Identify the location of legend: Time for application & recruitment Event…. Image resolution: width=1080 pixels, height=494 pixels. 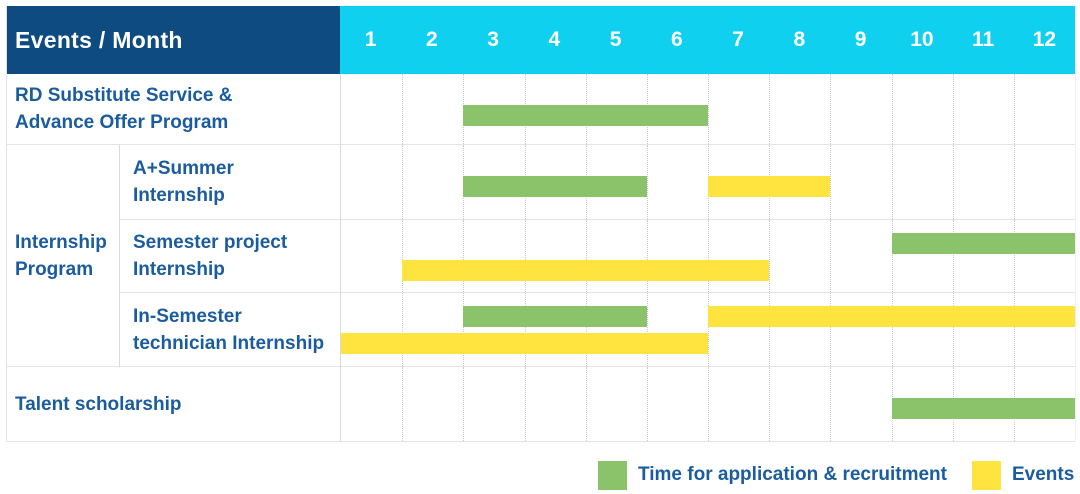
(540, 475).